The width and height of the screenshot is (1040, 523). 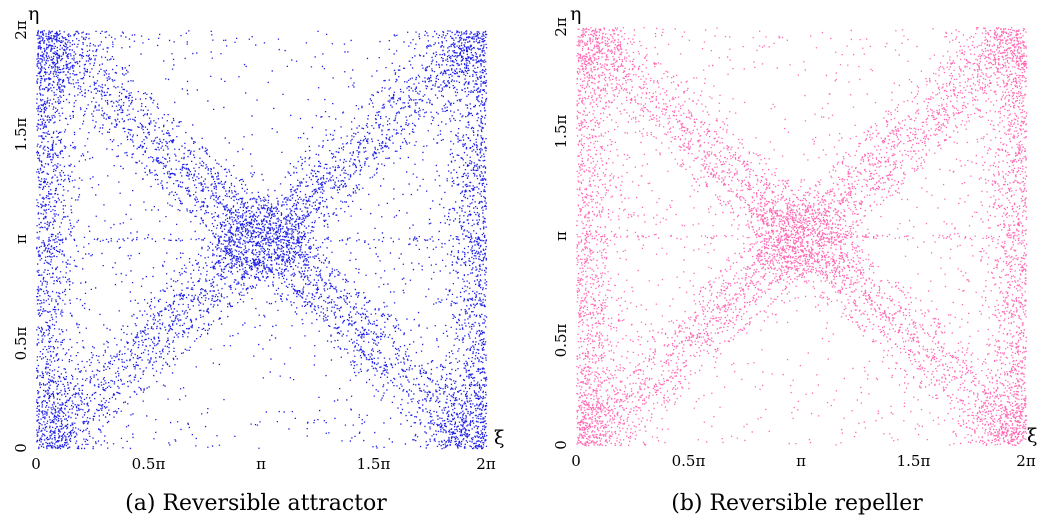 I want to click on y-tick-labels-repeller: 0 0.5π π 1.5π 2π, so click(x=561, y=233).